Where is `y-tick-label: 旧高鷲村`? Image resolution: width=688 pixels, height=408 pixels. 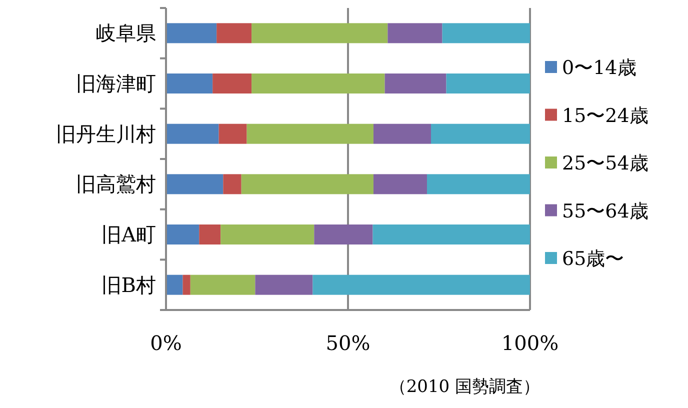
y-tick-label: 旧高鷲村 is located at coordinates (116, 184).